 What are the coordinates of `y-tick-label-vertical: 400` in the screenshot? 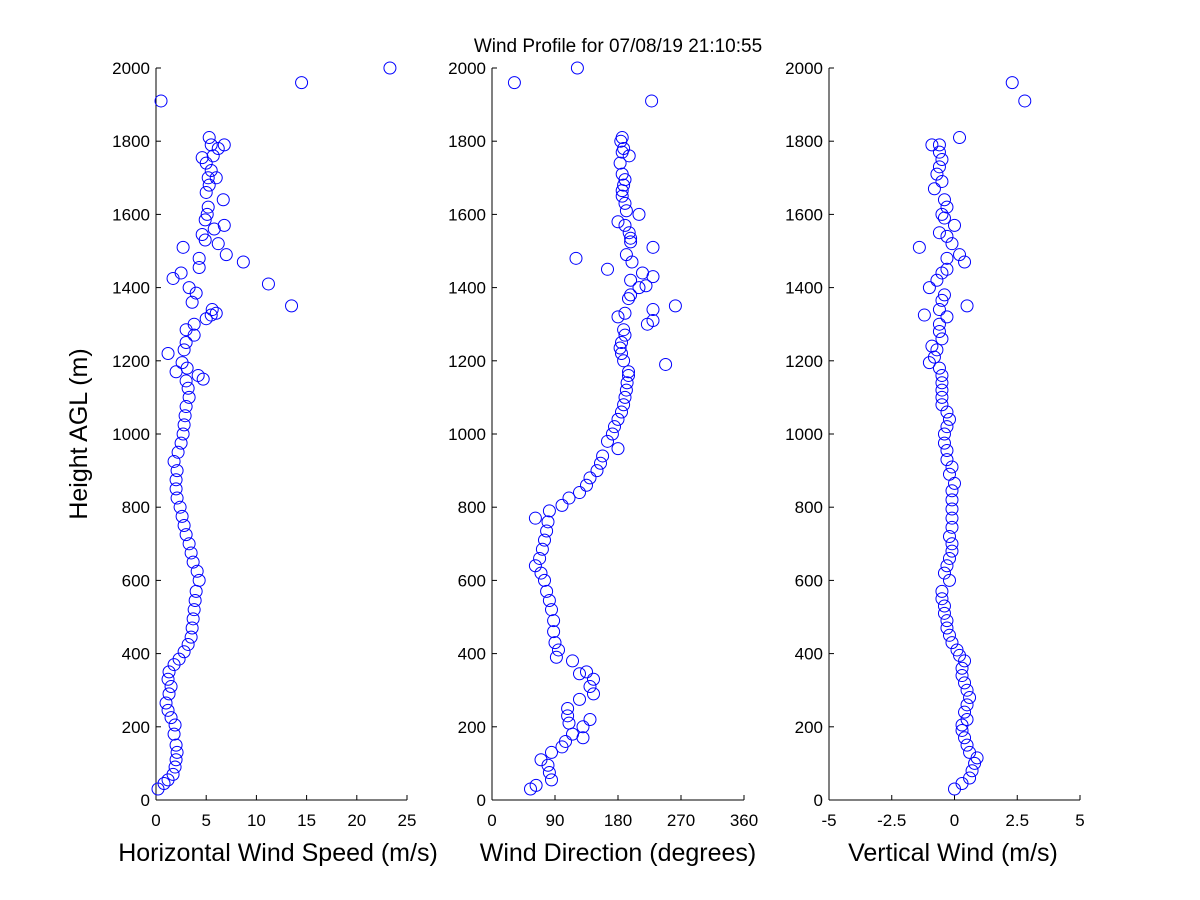 It's located at (809, 654).